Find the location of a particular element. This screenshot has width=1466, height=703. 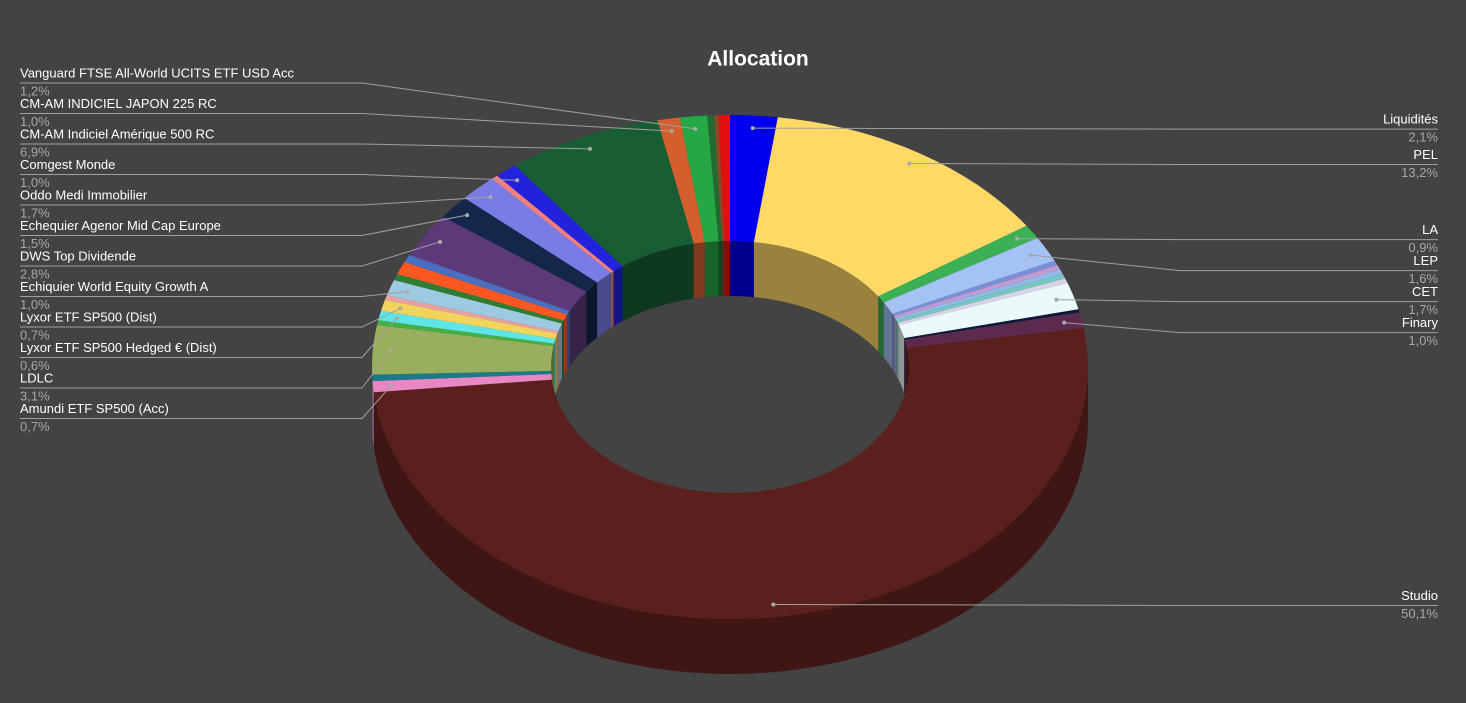

label-value: 2,8% is located at coordinates (35, 273).